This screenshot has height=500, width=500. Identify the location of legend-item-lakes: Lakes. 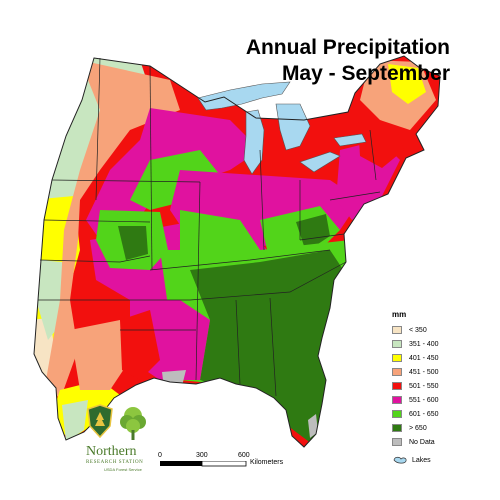
(442, 460).